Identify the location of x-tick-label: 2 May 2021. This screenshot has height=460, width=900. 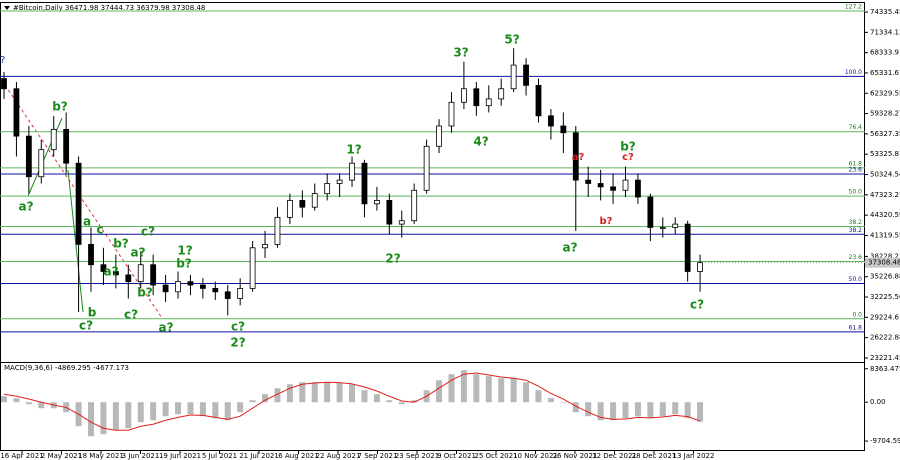
(61, 456).